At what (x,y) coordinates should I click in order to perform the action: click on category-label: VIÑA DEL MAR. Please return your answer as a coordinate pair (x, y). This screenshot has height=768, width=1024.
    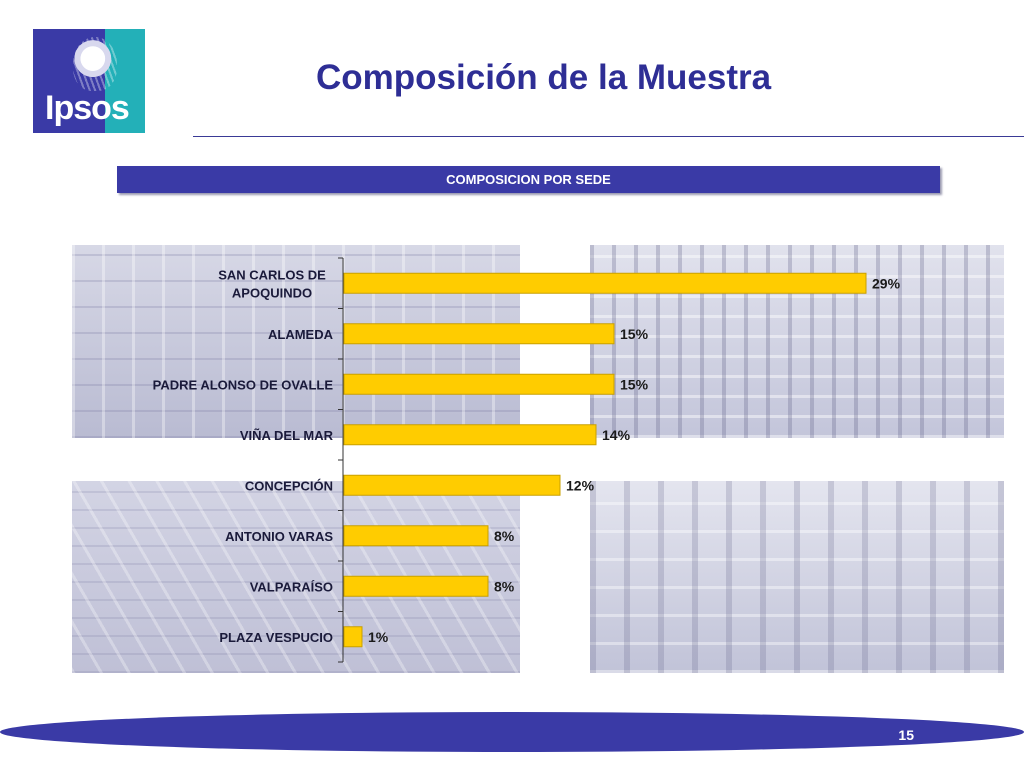
    Looking at the image, I should click on (287, 435).